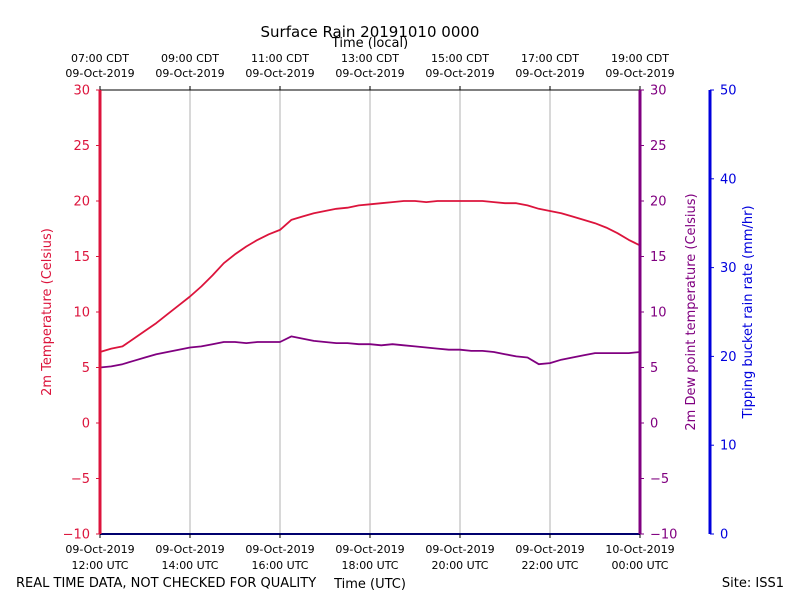 The height and width of the screenshot is (600, 800). Describe the element at coordinates (658, 146) in the screenshot. I see `y-right-tick-label: 25` at that location.